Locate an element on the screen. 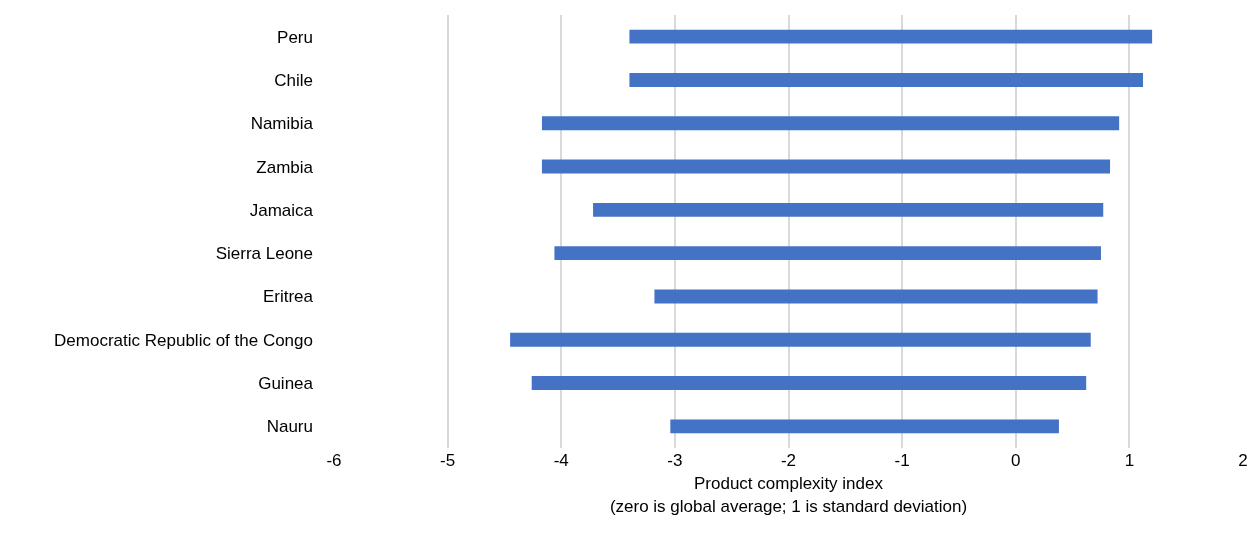 The height and width of the screenshot is (556, 1250). y-tick-label: Jamaica is located at coordinates (281, 210).